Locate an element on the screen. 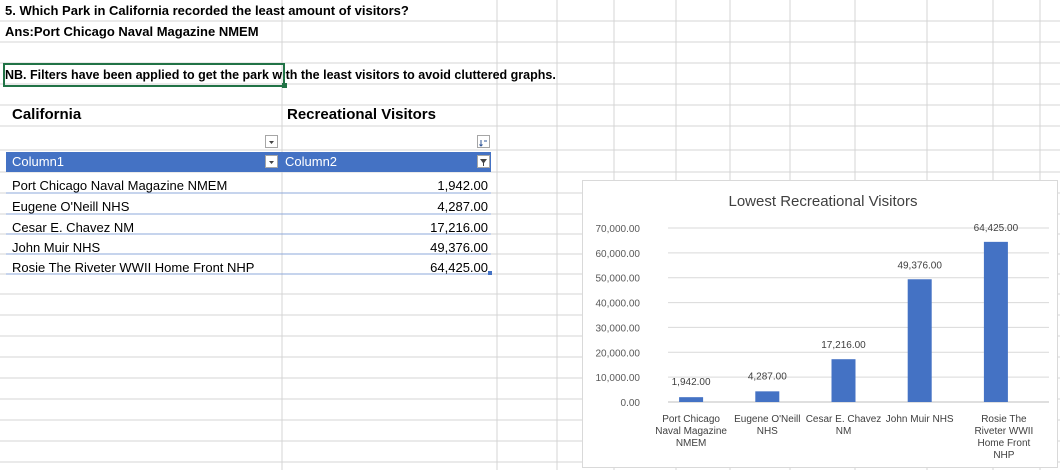 This screenshot has width=1060, height=472. data-label: 64,425.00 is located at coordinates (996, 228).